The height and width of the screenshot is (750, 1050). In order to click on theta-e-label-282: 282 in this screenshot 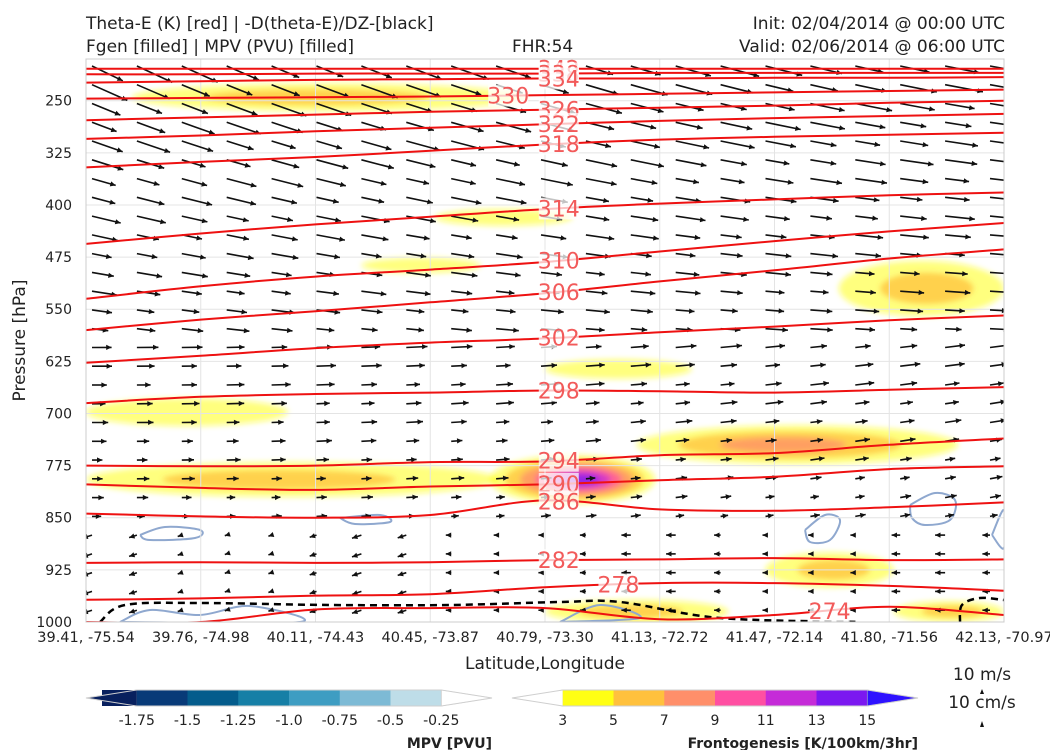, I will do `click(559, 561)`.